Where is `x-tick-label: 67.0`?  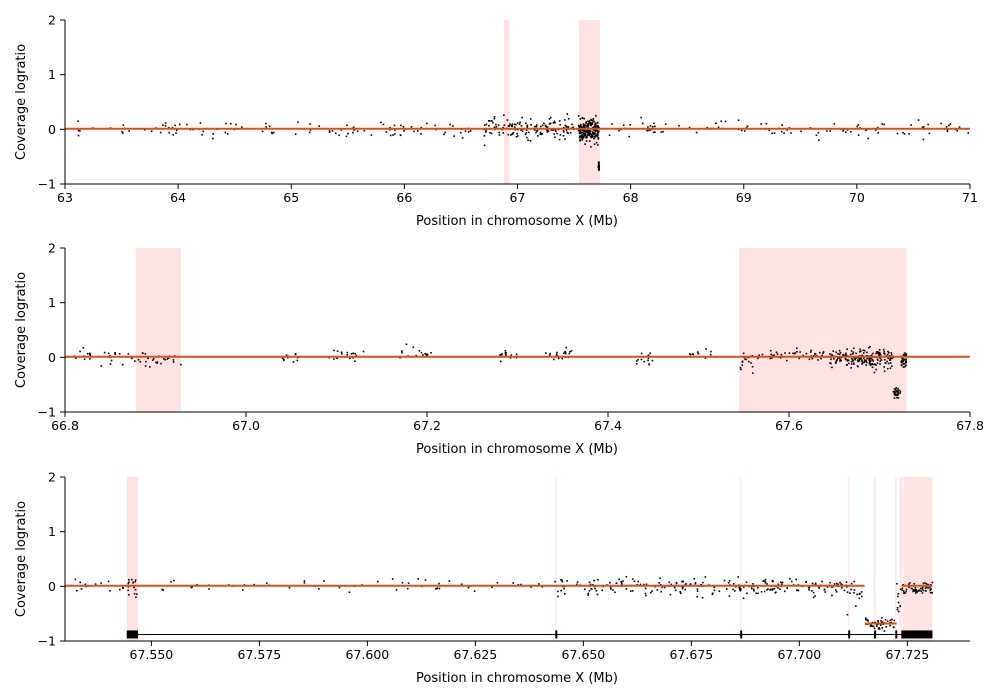
x-tick-label: 67.0 is located at coordinates (246, 425).